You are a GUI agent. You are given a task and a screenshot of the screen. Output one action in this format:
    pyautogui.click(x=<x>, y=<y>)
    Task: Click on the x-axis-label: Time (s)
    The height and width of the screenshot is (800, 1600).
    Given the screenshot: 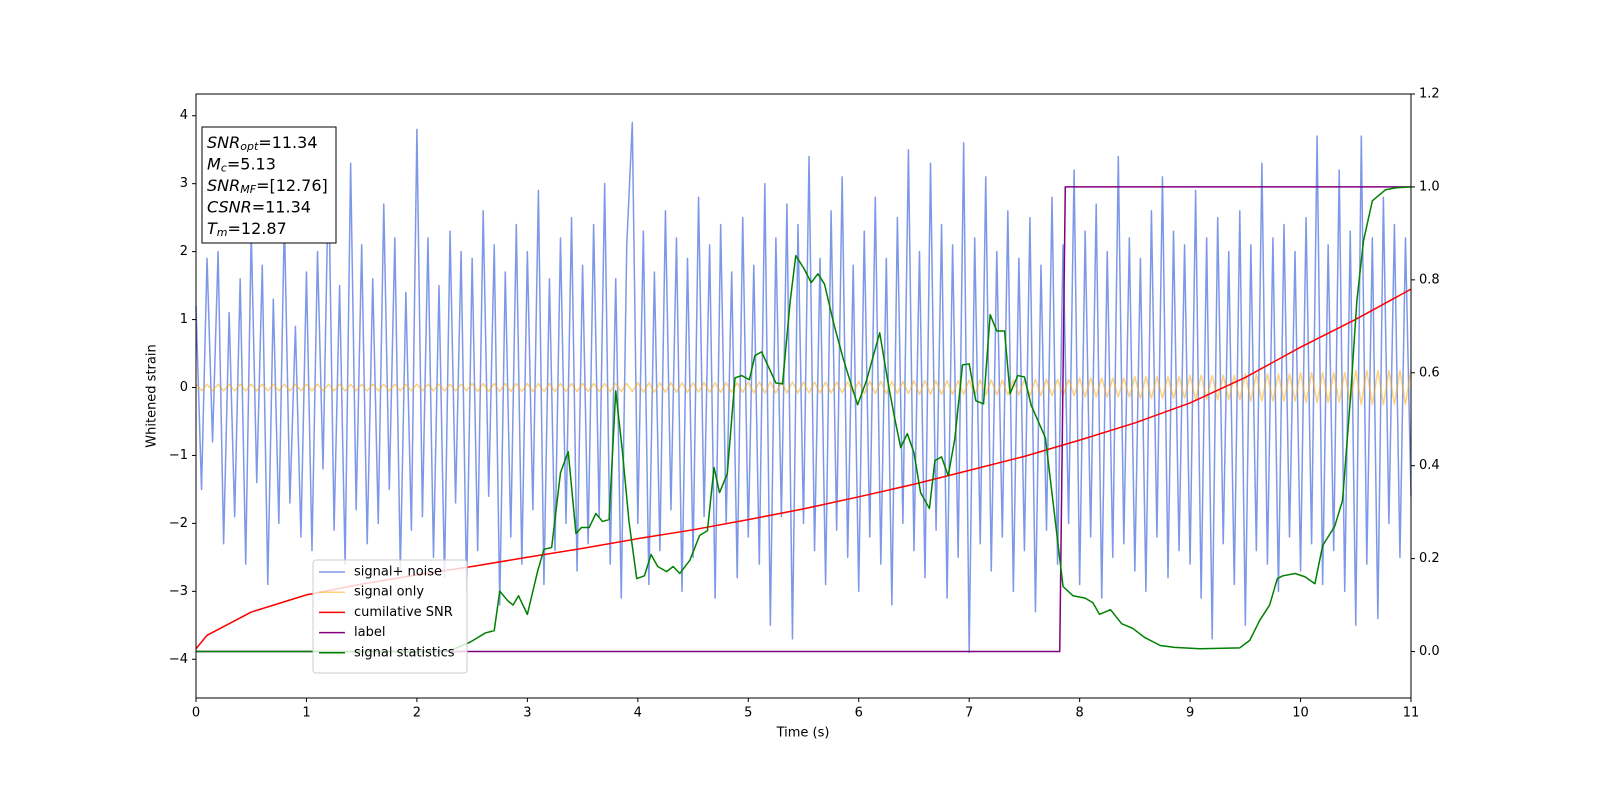 What is the action you would take?
    pyautogui.click(x=803, y=733)
    